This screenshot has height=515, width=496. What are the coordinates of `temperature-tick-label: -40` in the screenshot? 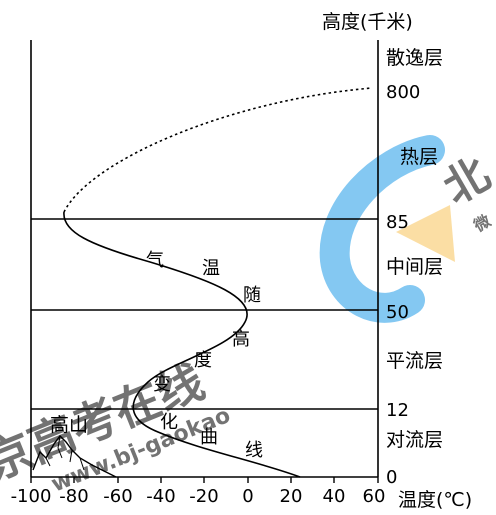 It's located at (160, 496).